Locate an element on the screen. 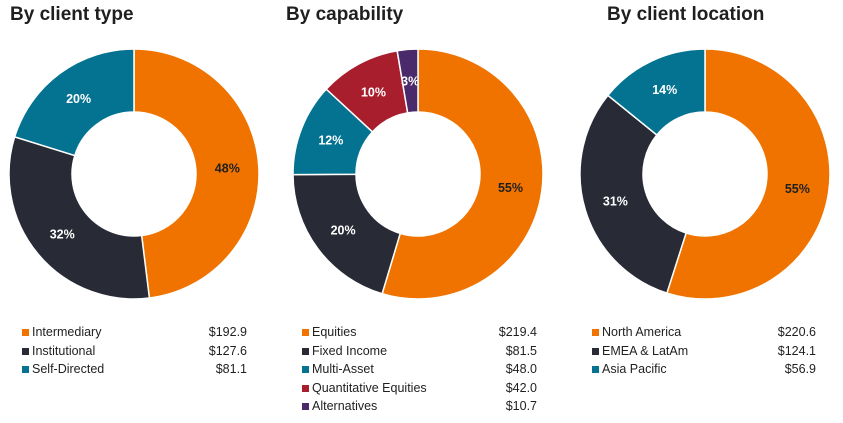 The image size is (843, 423). legend-value: $124.1 is located at coordinates (796, 350).